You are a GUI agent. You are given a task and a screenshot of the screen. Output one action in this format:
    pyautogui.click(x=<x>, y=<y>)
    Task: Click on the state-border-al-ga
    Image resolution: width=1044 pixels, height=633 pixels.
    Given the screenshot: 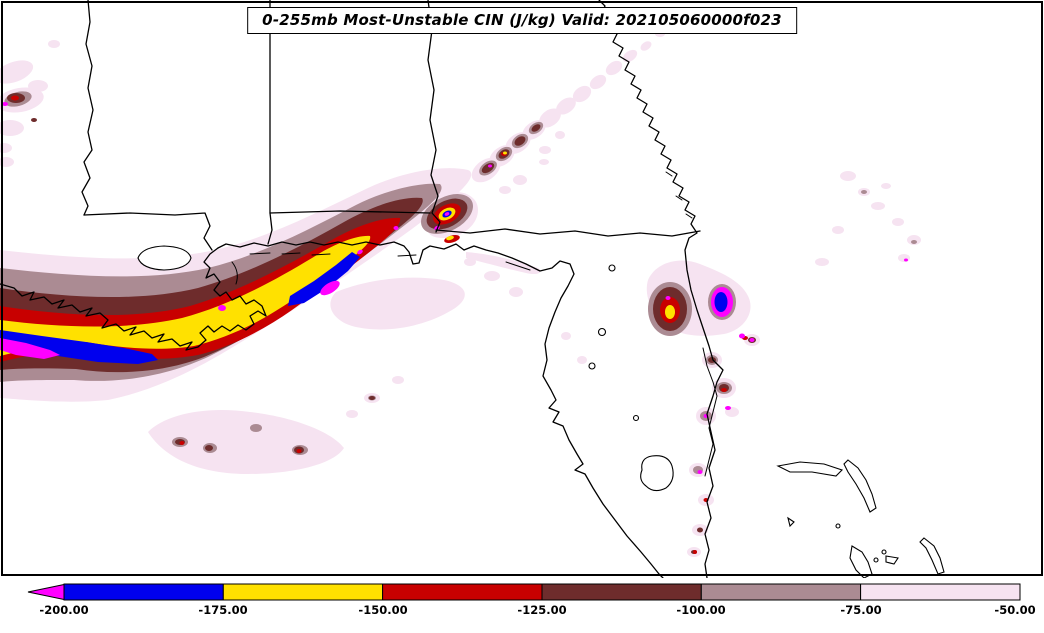 What is the action you would take?
    pyautogui.click(x=434, y=116)
    